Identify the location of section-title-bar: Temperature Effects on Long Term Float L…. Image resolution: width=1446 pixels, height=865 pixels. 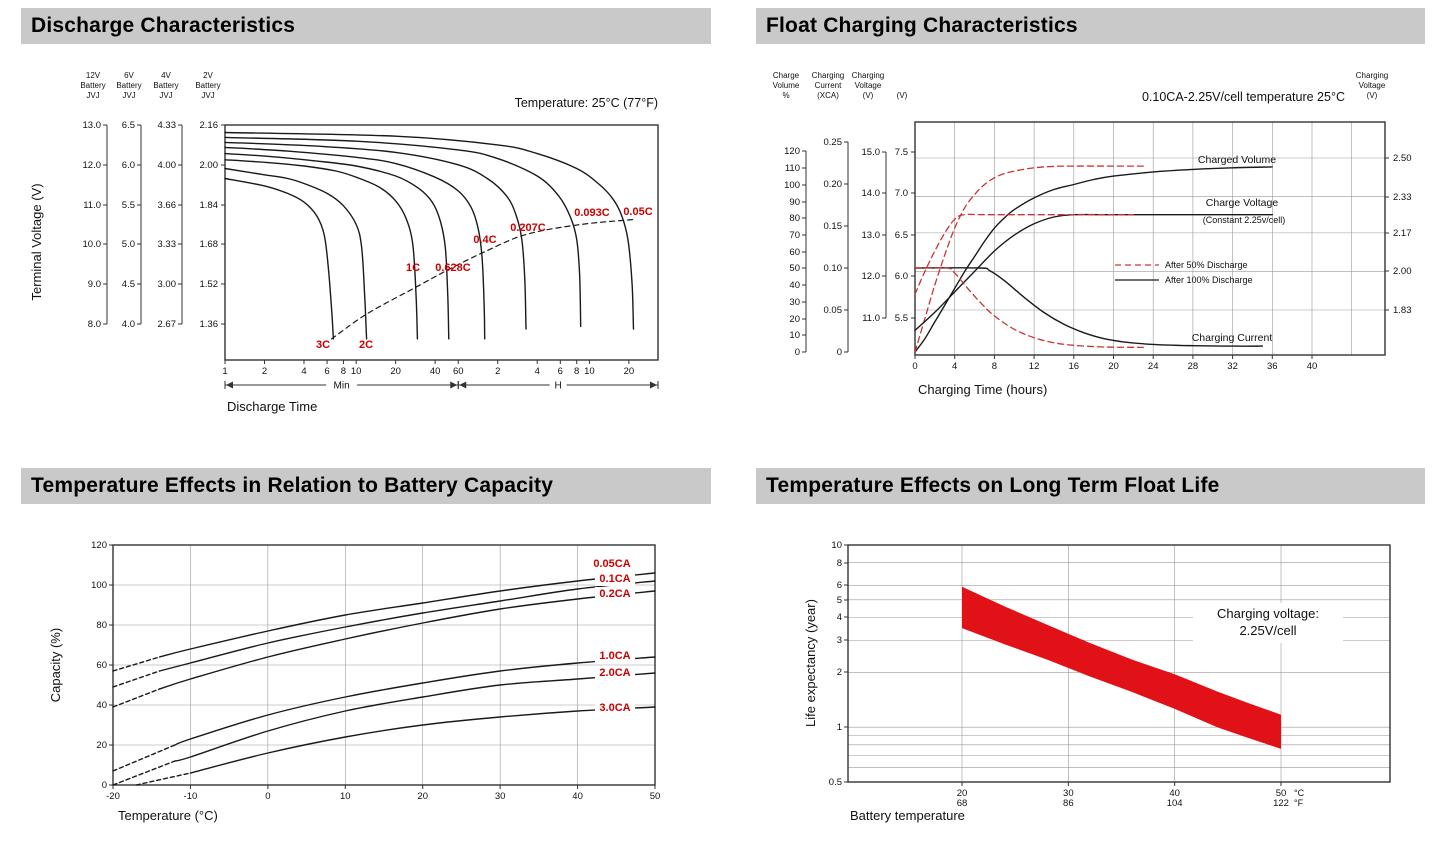
(1090, 486).